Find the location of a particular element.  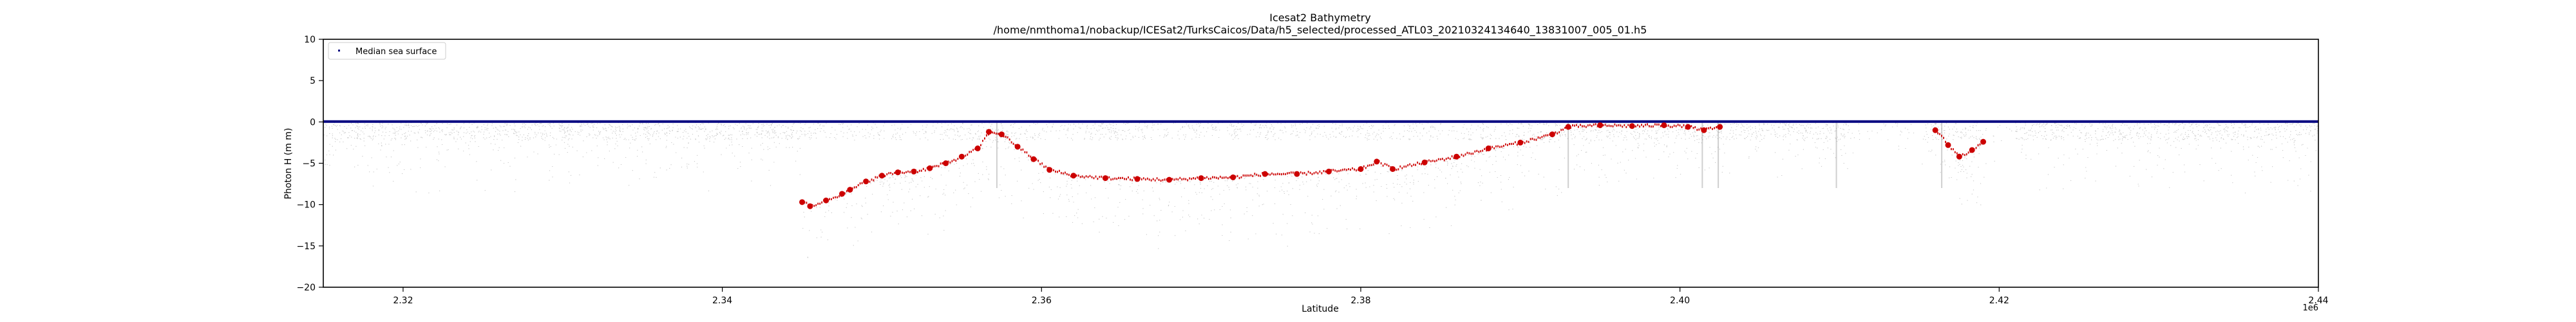

y-tick-label: −5 is located at coordinates (309, 164).